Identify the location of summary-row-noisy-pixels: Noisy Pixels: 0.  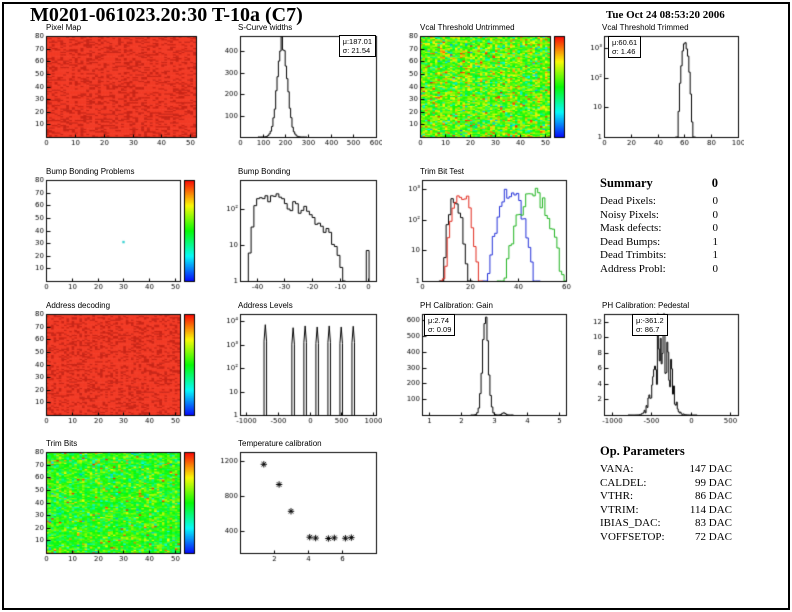
(659, 216).